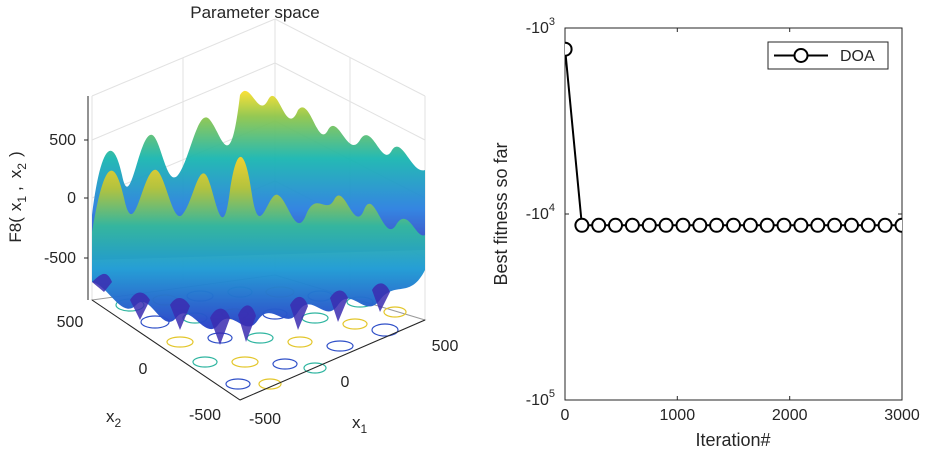  Describe the element at coordinates (71, 198) in the screenshot. I see `z-tick-label: 0` at that location.